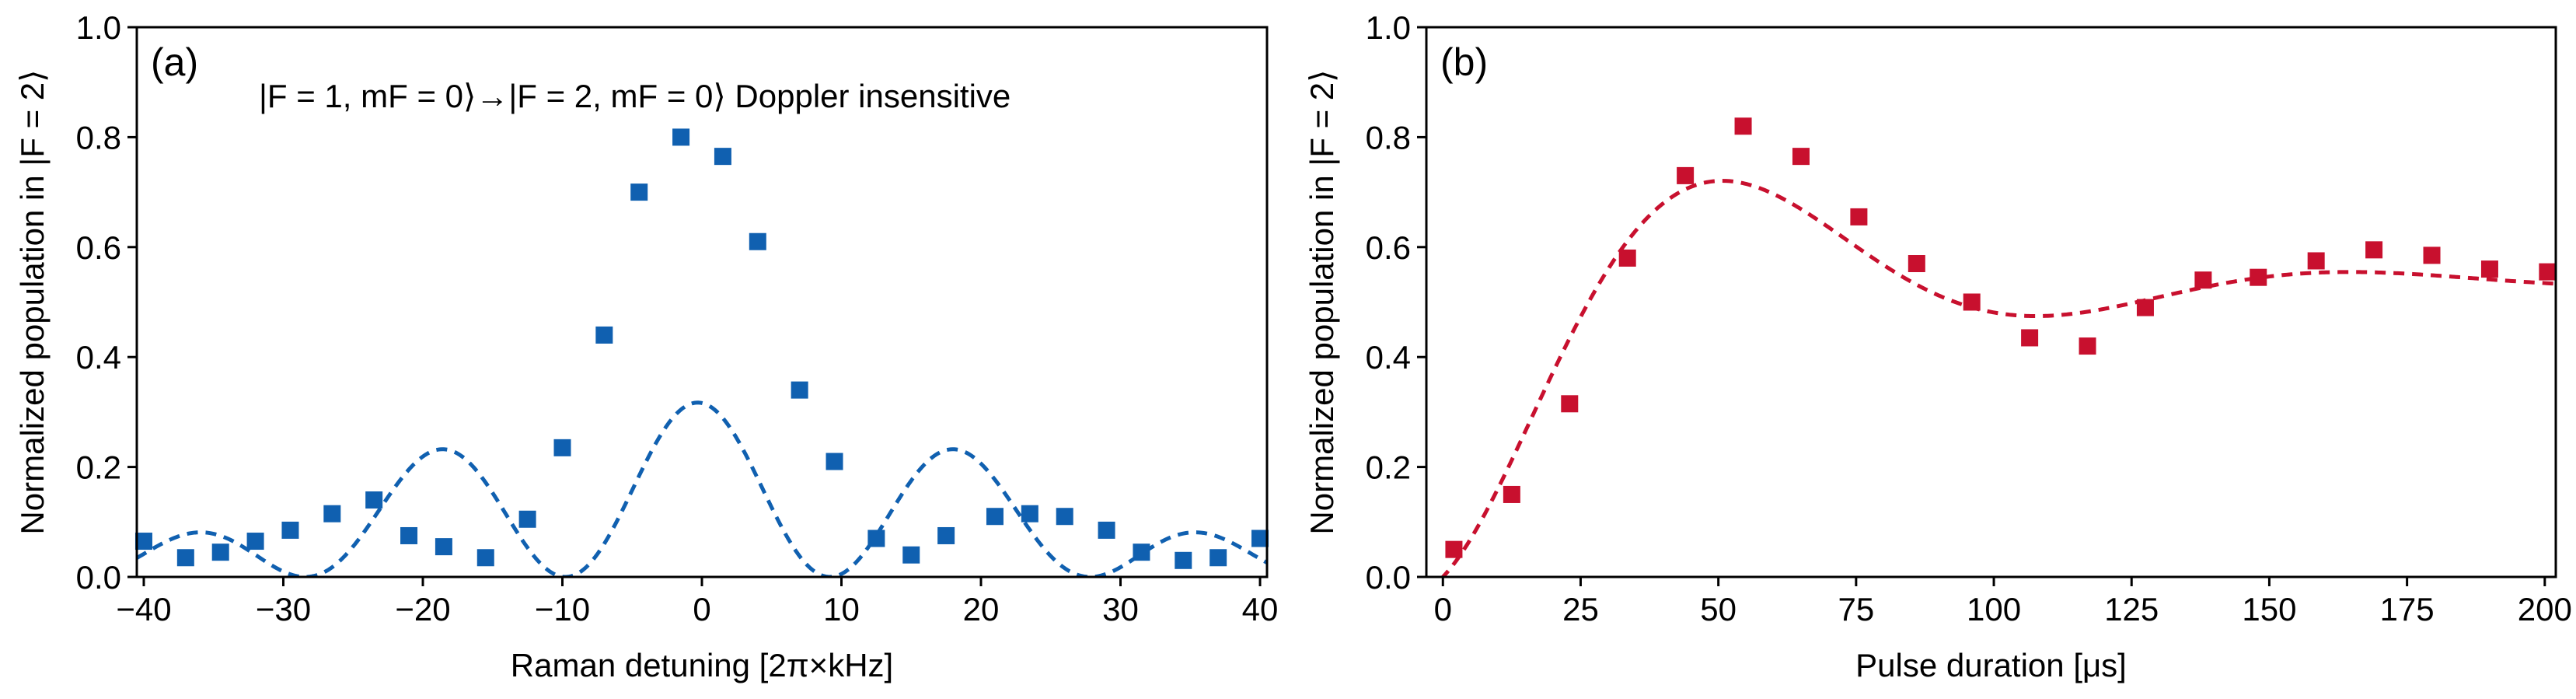  What do you see at coordinates (2132, 609) in the screenshot?
I see `x-tick-label: 125` at bounding box center [2132, 609].